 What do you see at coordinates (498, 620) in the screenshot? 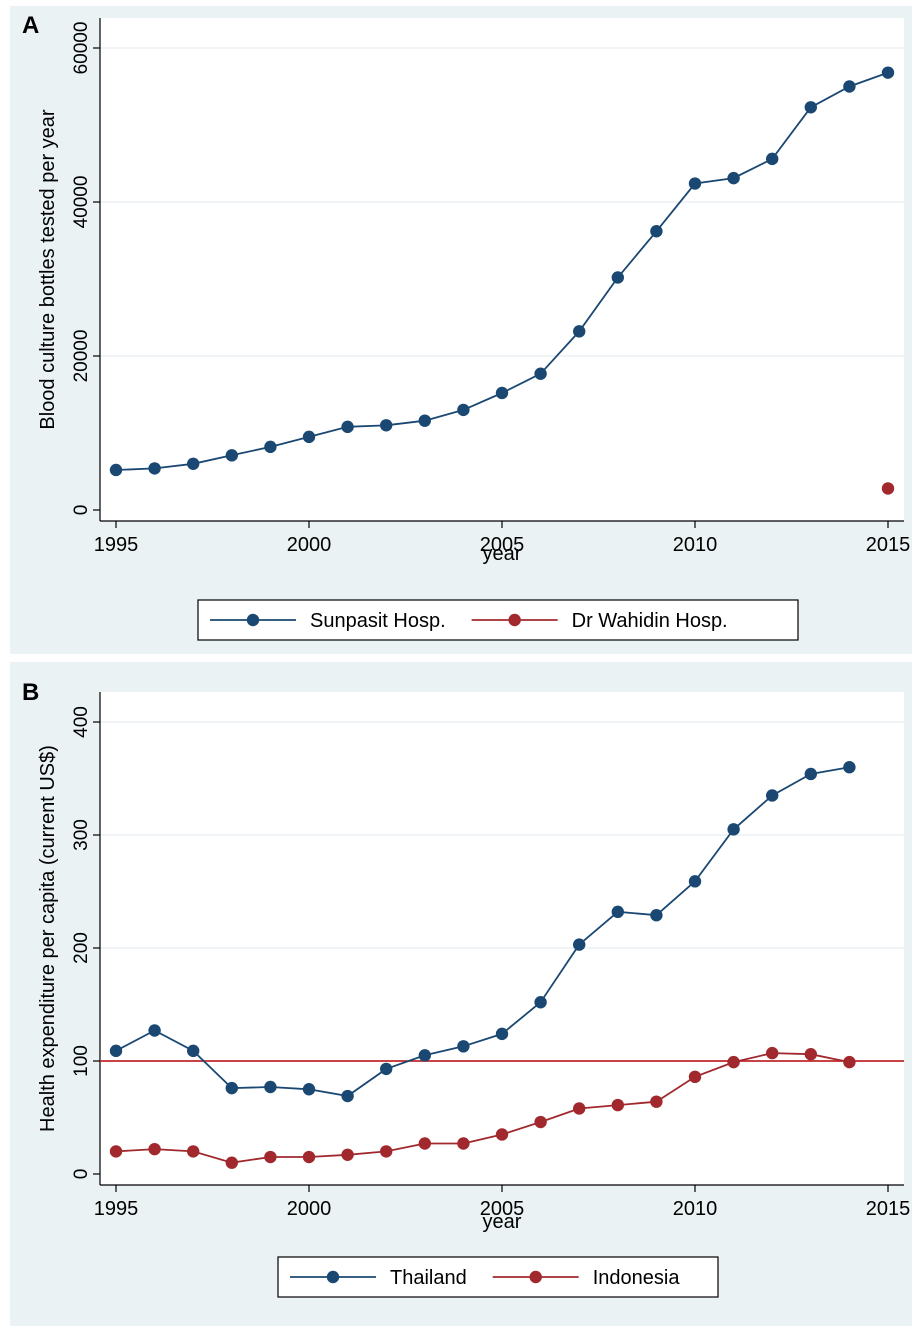
I see `legend: Sunpasit Hosp. Dr Wahidin Hosp.` at bounding box center [498, 620].